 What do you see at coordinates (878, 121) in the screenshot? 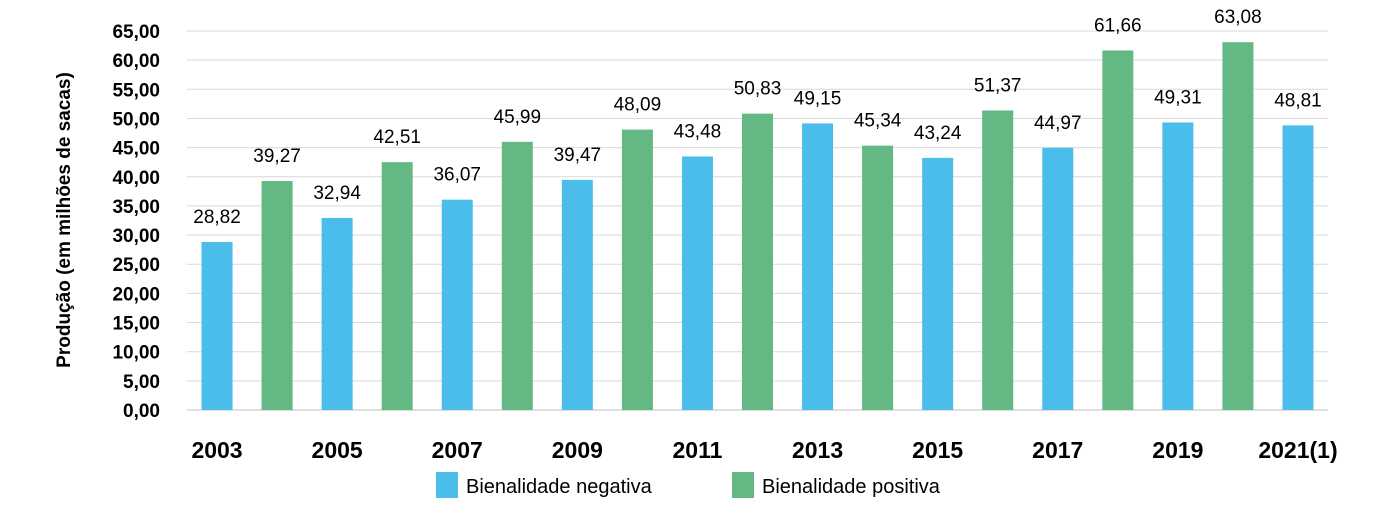
I see `data-label: 45,34` at bounding box center [878, 121].